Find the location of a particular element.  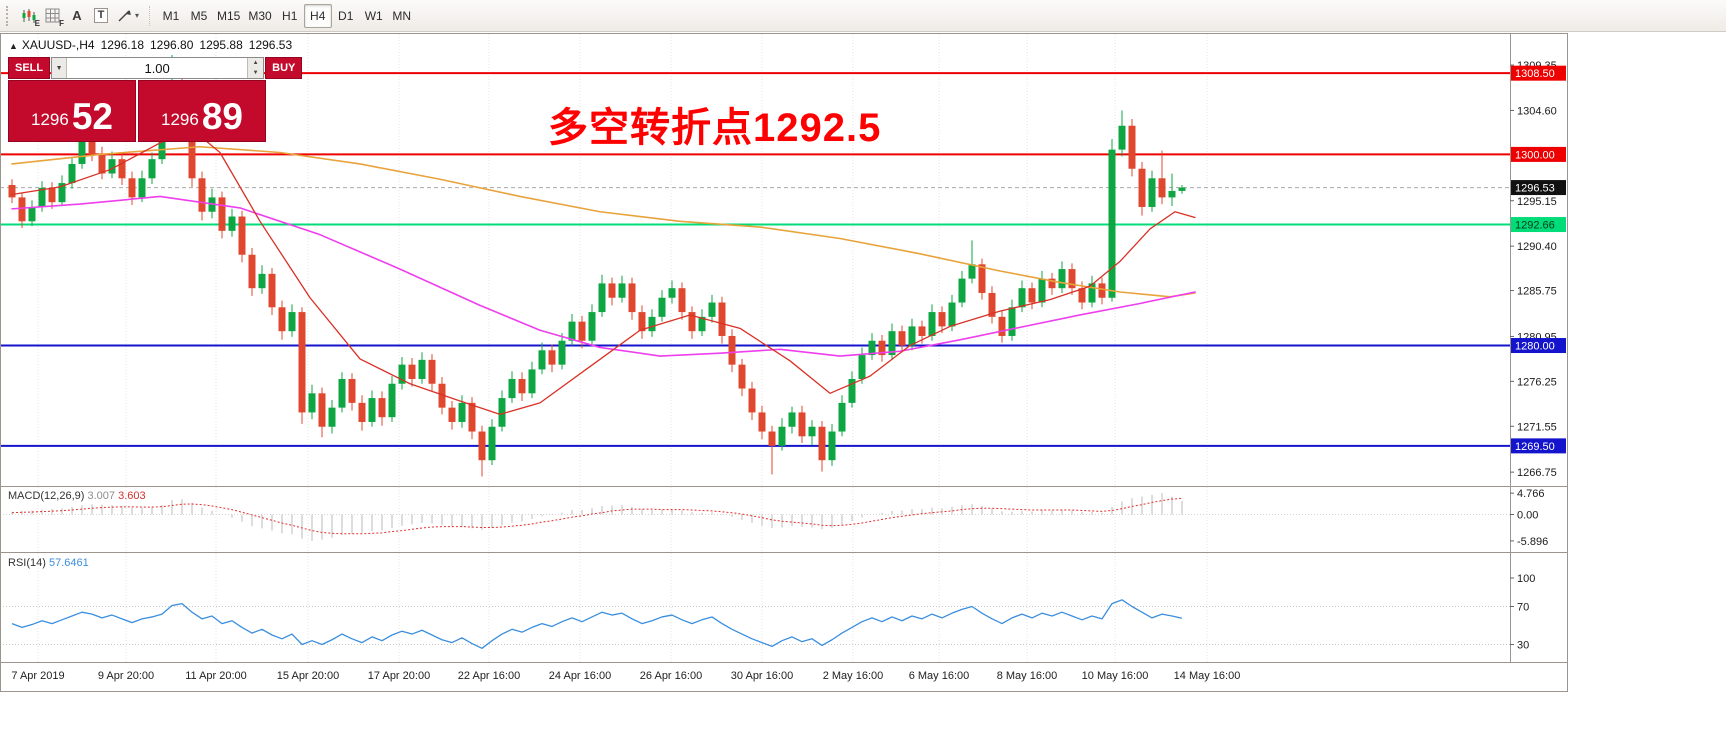

svg-text: 1266.75 is located at coordinates (1537, 473).